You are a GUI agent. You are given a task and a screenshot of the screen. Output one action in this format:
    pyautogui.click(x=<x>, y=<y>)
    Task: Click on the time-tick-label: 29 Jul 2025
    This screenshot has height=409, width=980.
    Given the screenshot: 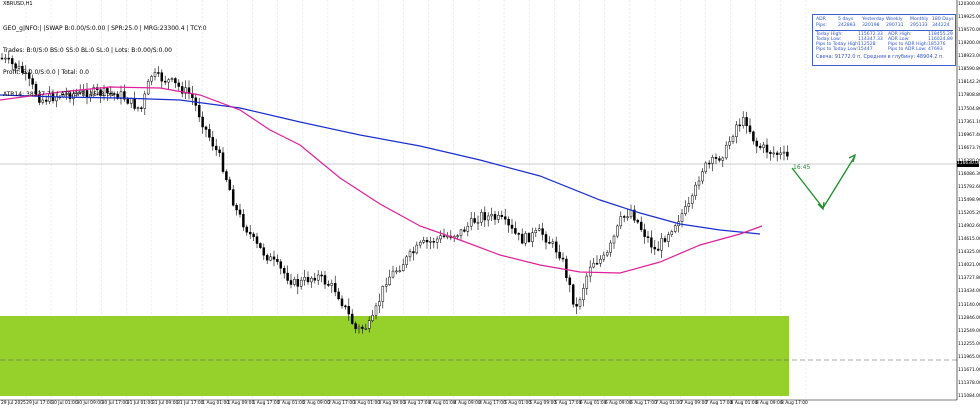 What is the action you would take?
    pyautogui.click(x=13, y=403)
    